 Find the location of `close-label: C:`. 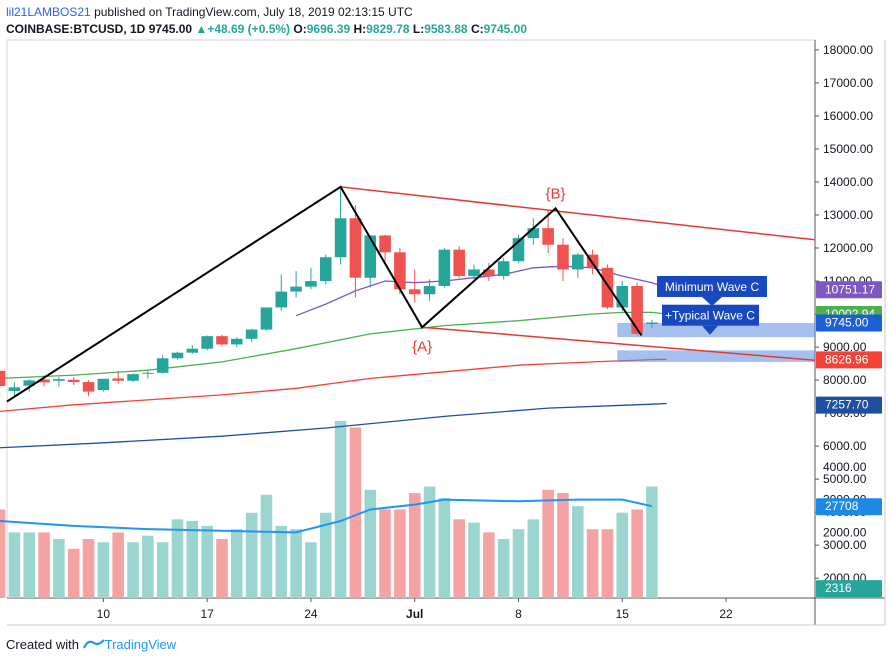

close-label: C: is located at coordinates (477, 29).